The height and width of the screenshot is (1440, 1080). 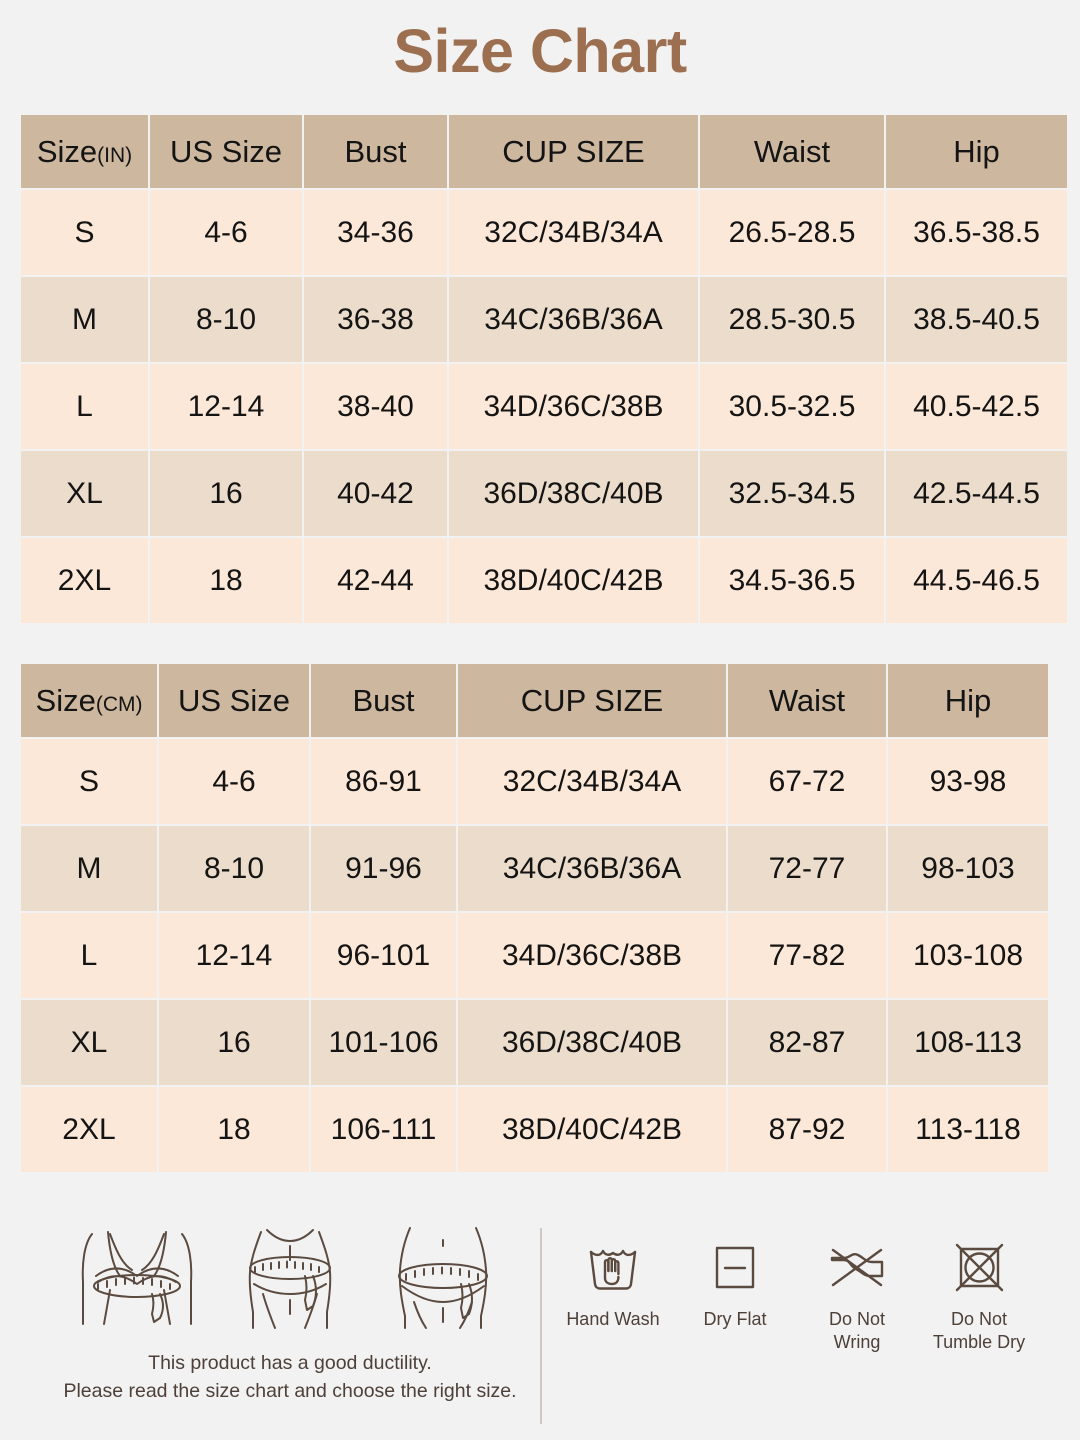 What do you see at coordinates (735, 1267) in the screenshot?
I see `dry-flat-icon` at bounding box center [735, 1267].